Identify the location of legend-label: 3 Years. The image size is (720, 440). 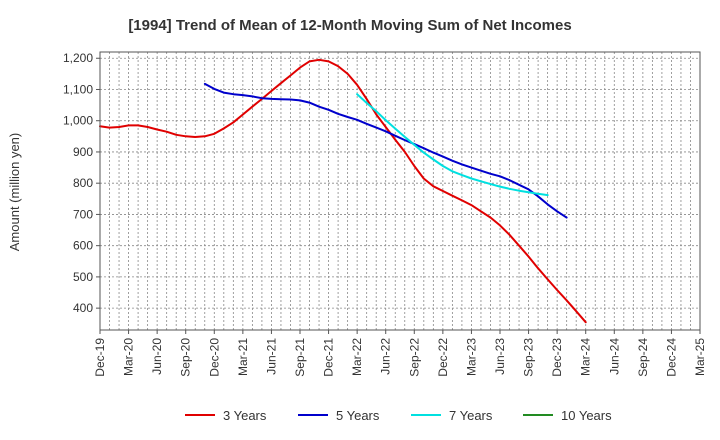
(245, 415).